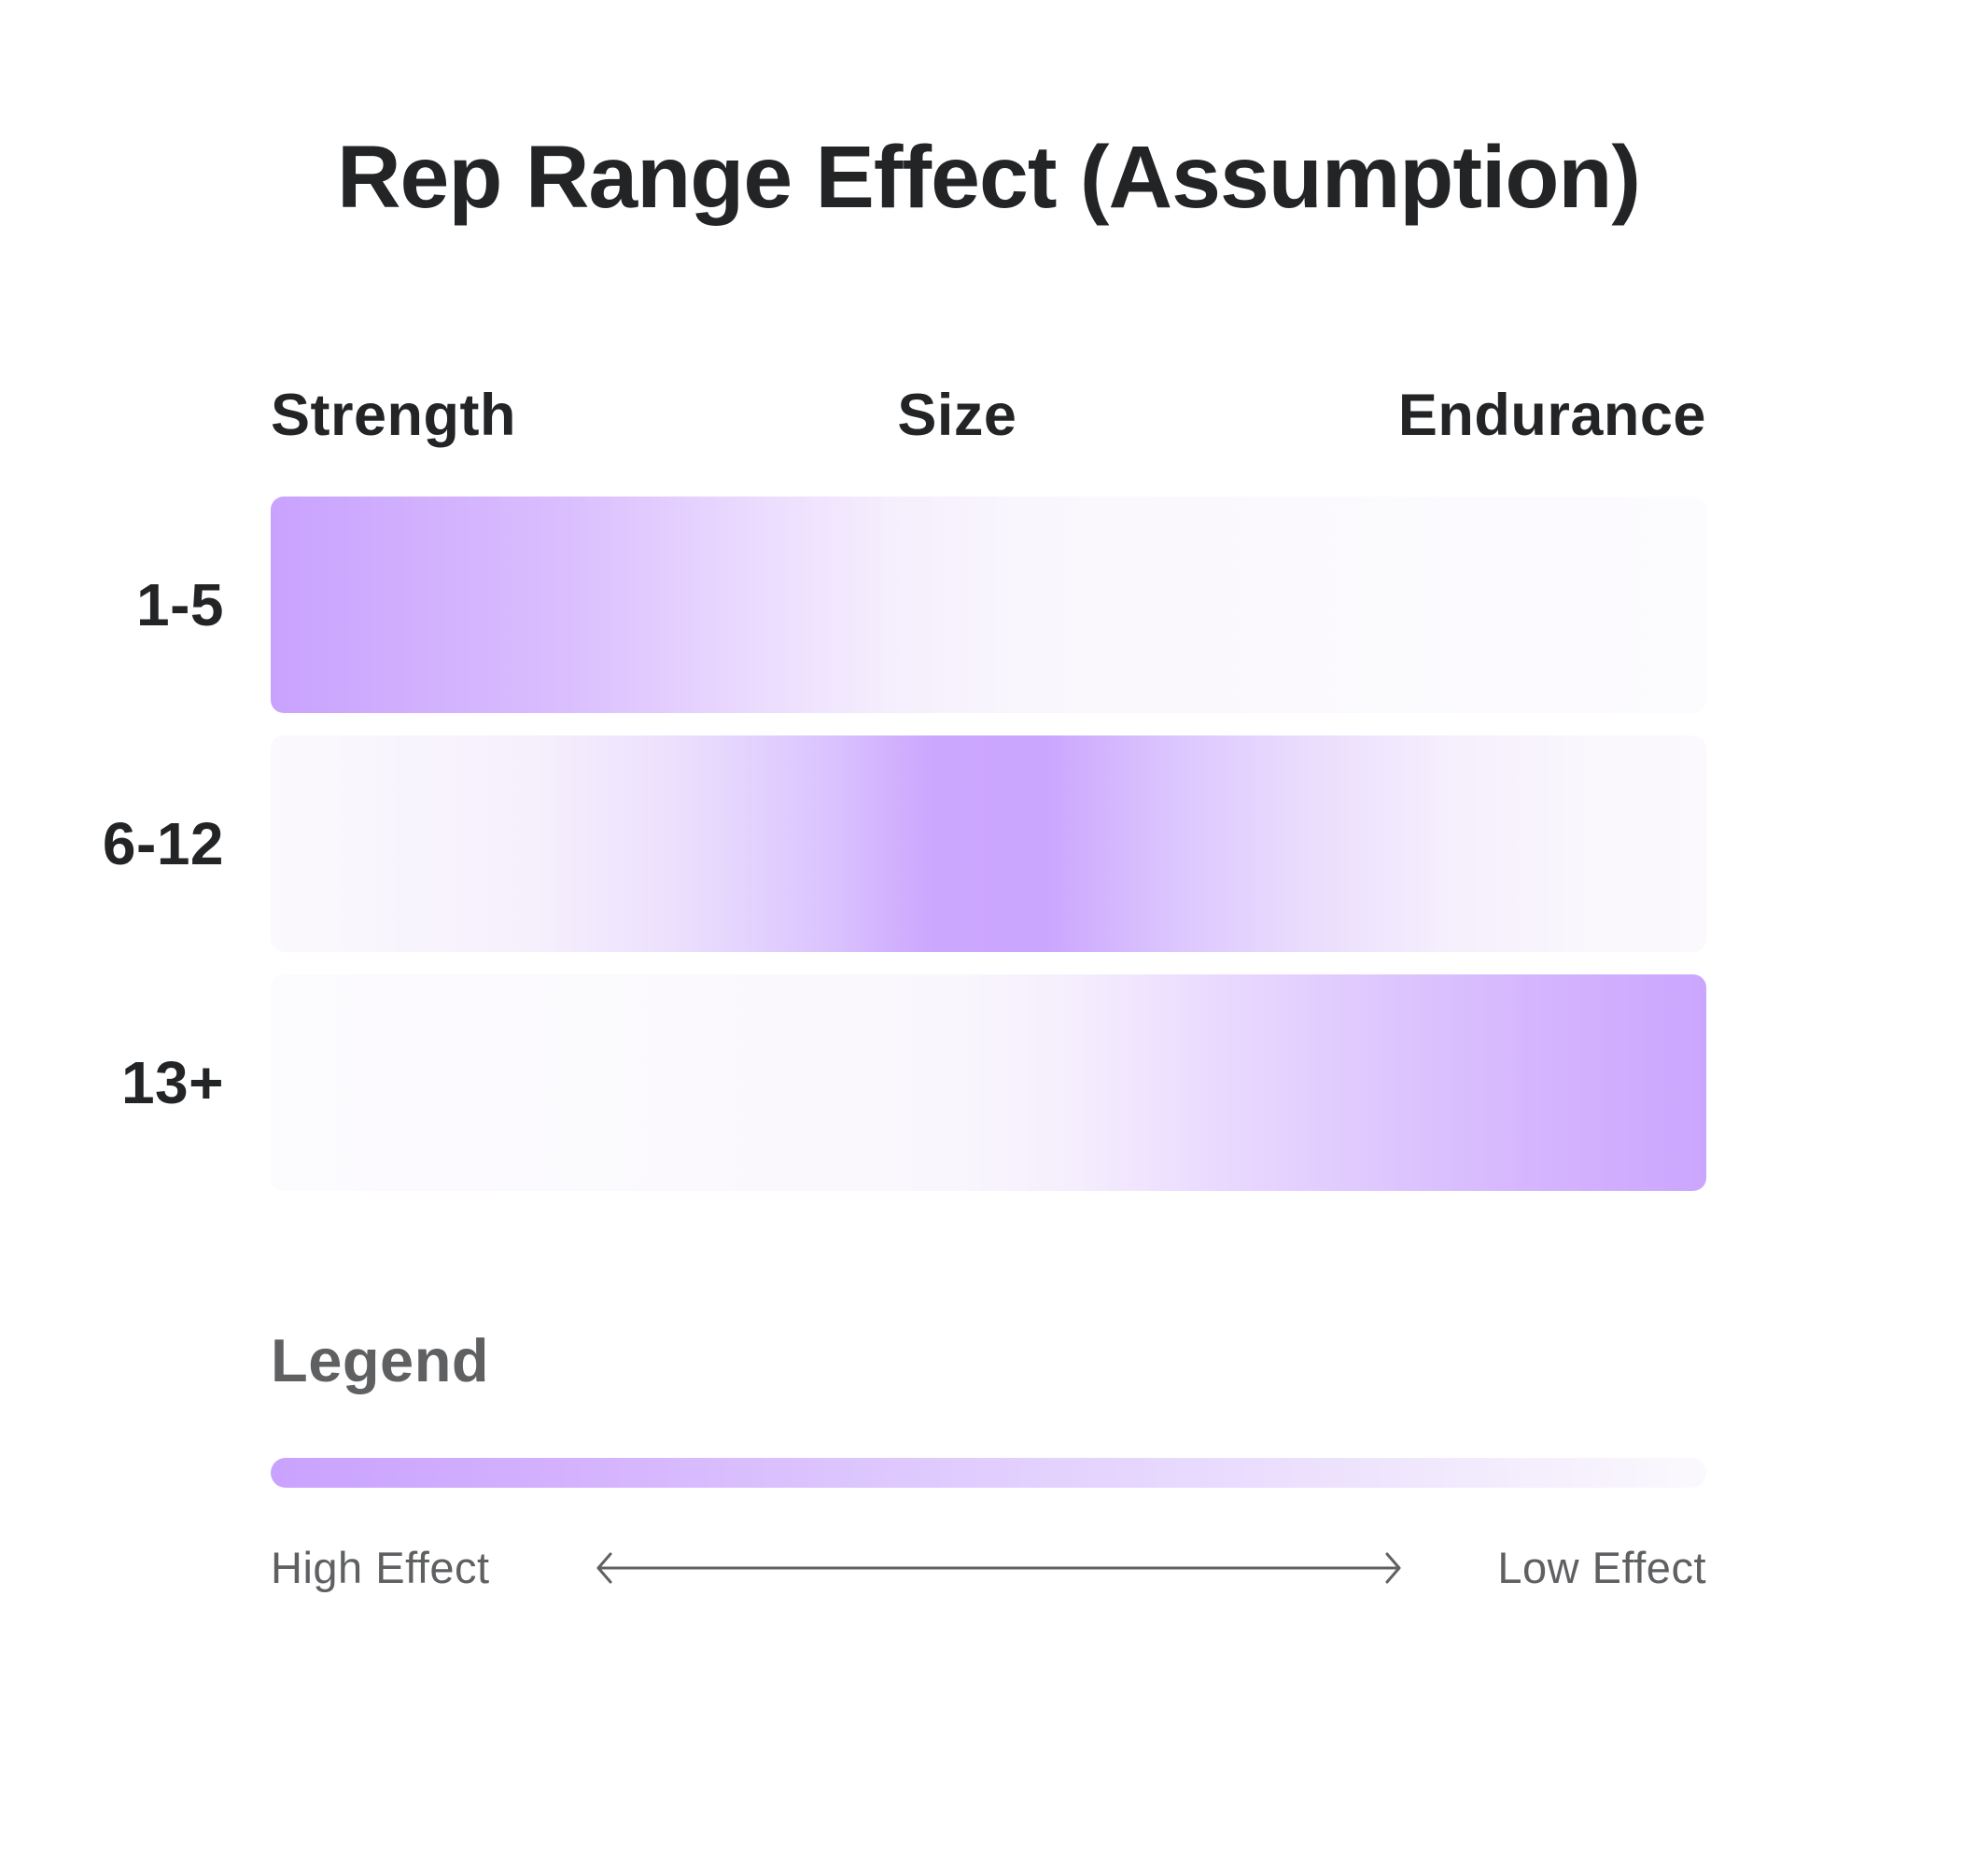  I want to click on legend-low-label: Low Effect, so click(1601, 1567).